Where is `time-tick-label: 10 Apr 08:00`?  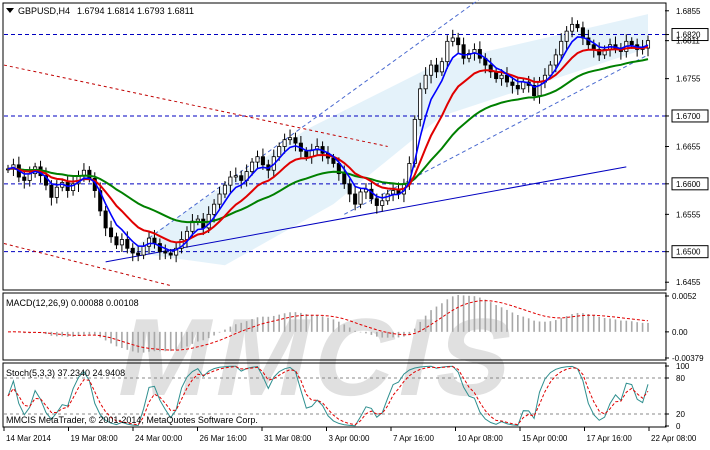
time-tick-label: 10 Apr 08:00 is located at coordinates (481, 438).